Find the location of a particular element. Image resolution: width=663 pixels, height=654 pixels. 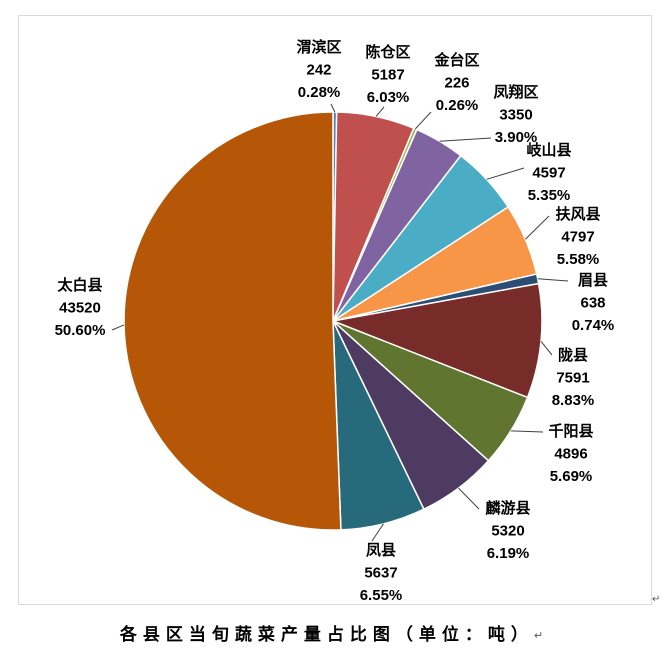

chart-title: 各县区当旬蔬菜产量占比图（单位：吨） is located at coordinates (326, 634).